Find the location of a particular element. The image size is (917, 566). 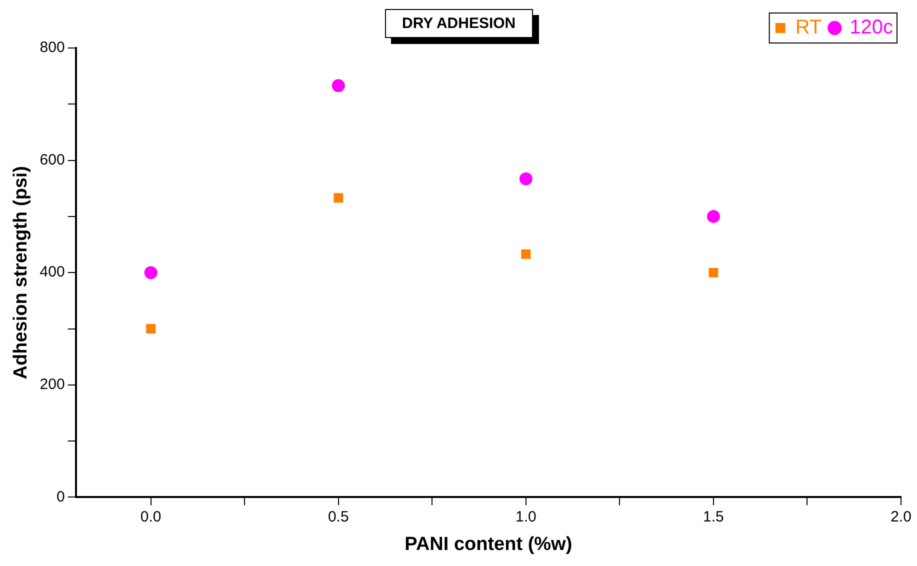

chart-title: DRY ADHESION is located at coordinates (459, 23).